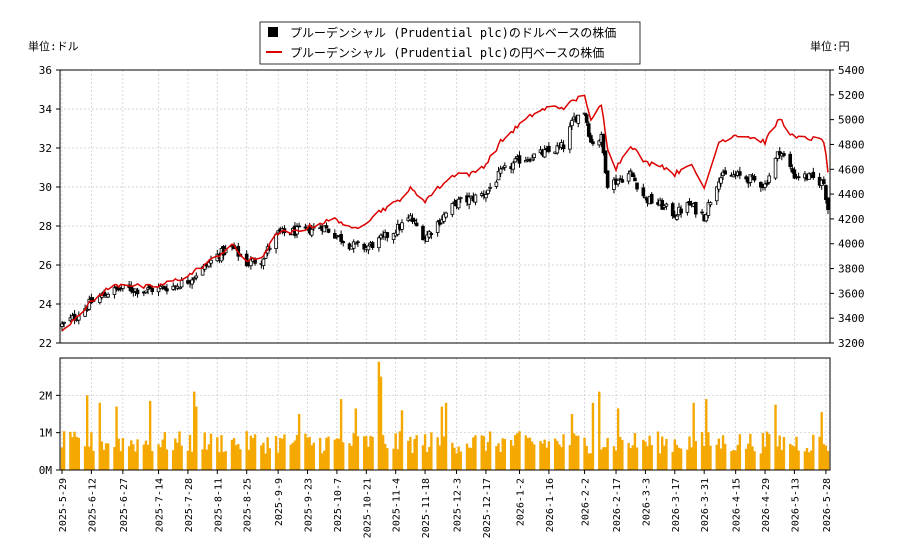 The image size is (900, 550). What do you see at coordinates (458, 505) in the screenshot?
I see `x-tick-label: 2025-12-3` at bounding box center [458, 505].